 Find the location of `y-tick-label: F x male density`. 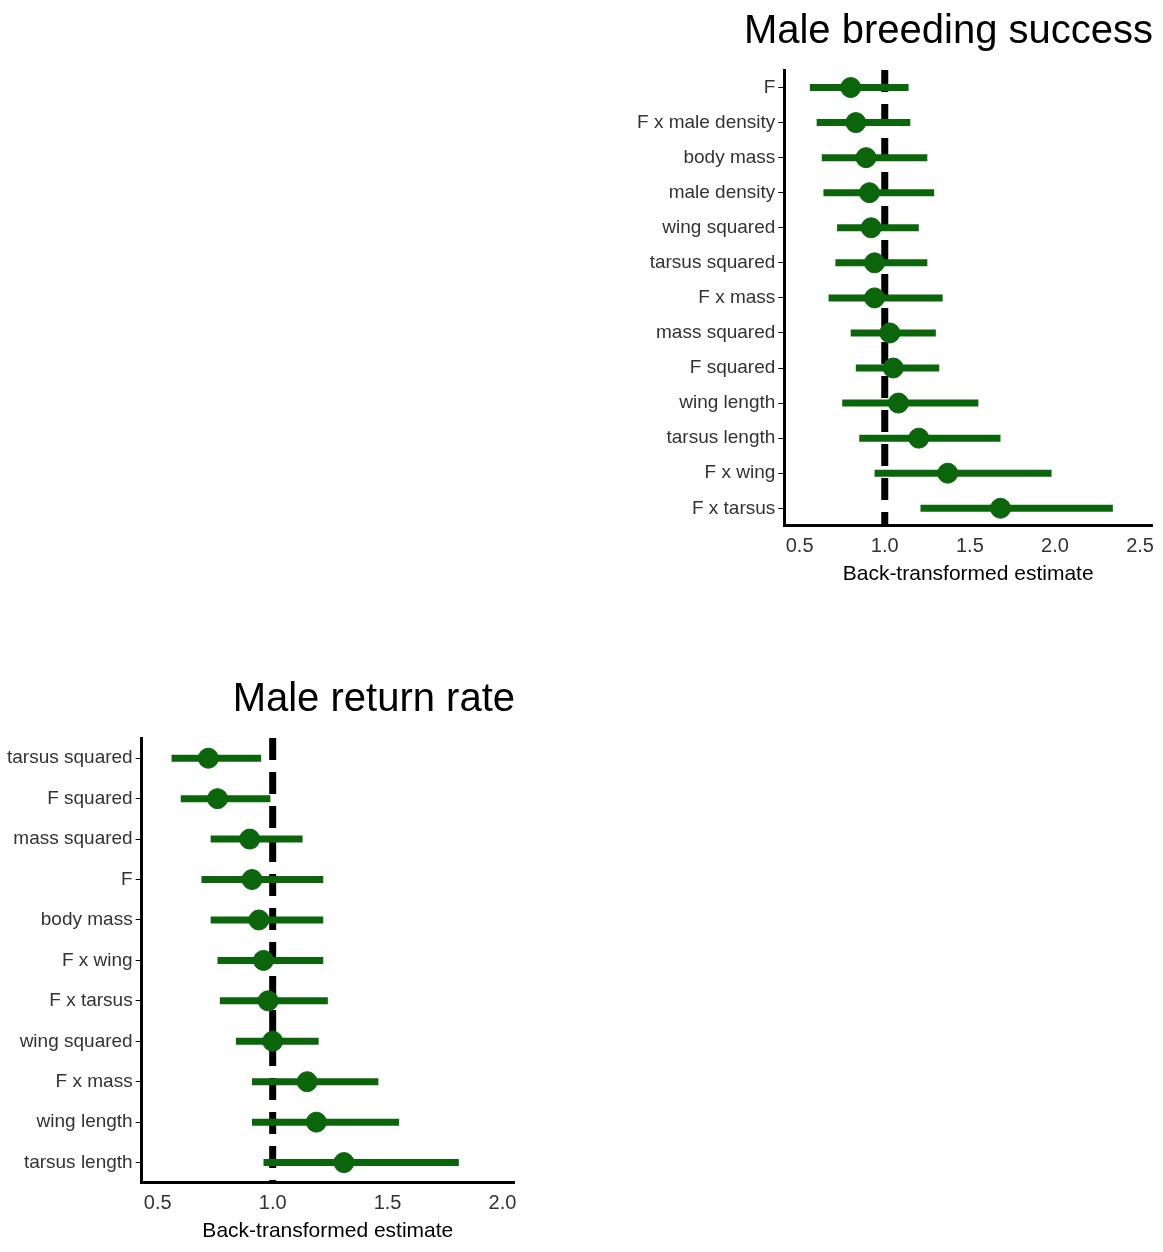

y-tick-label: F x male density is located at coordinates (706, 121).